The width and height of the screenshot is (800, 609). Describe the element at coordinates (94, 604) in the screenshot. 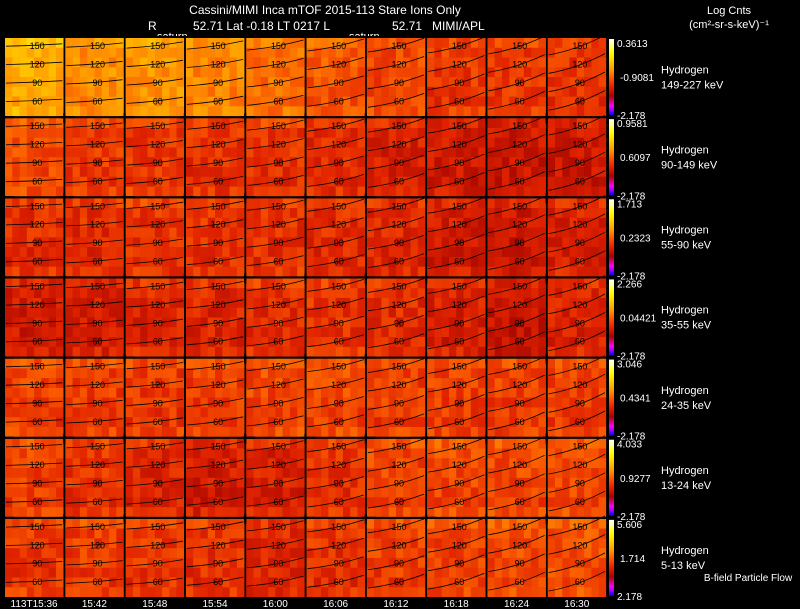

I see `time-tick-label: 15:42` at that location.